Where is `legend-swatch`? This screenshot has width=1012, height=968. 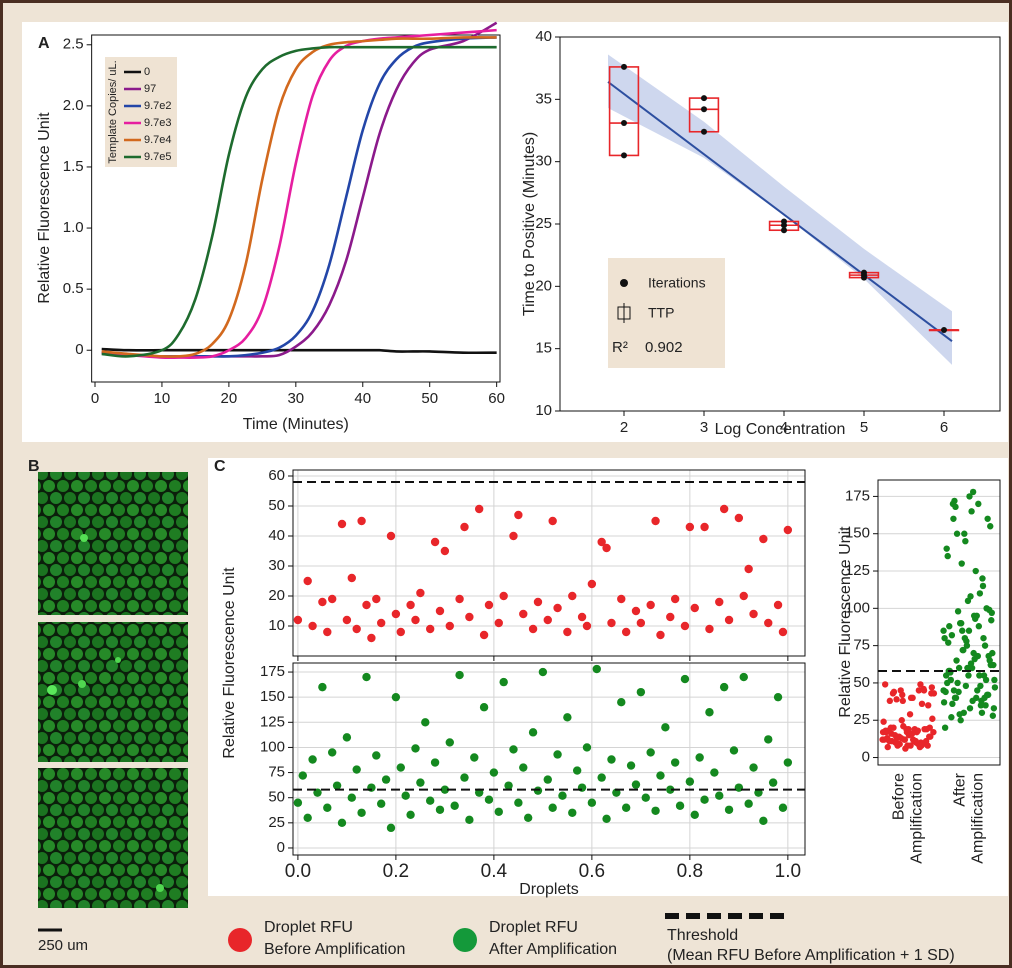
legend-swatch is located at coordinates (624, 283).